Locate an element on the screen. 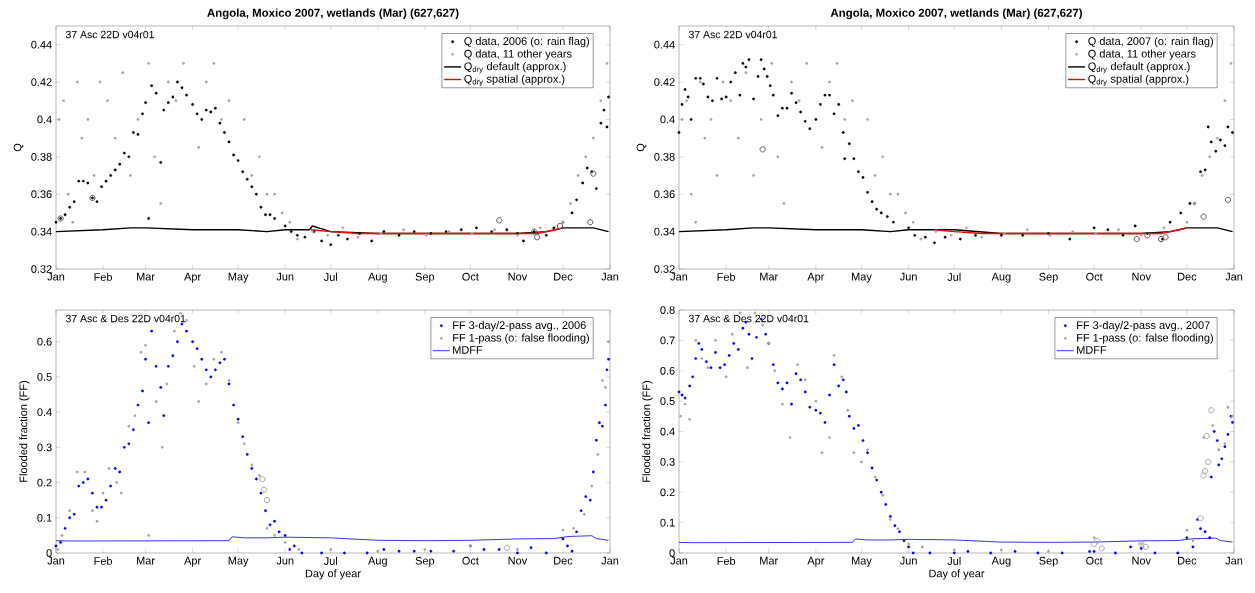  legend-label: FF 1-pass (o: false flooding) is located at coordinates (521, 338).